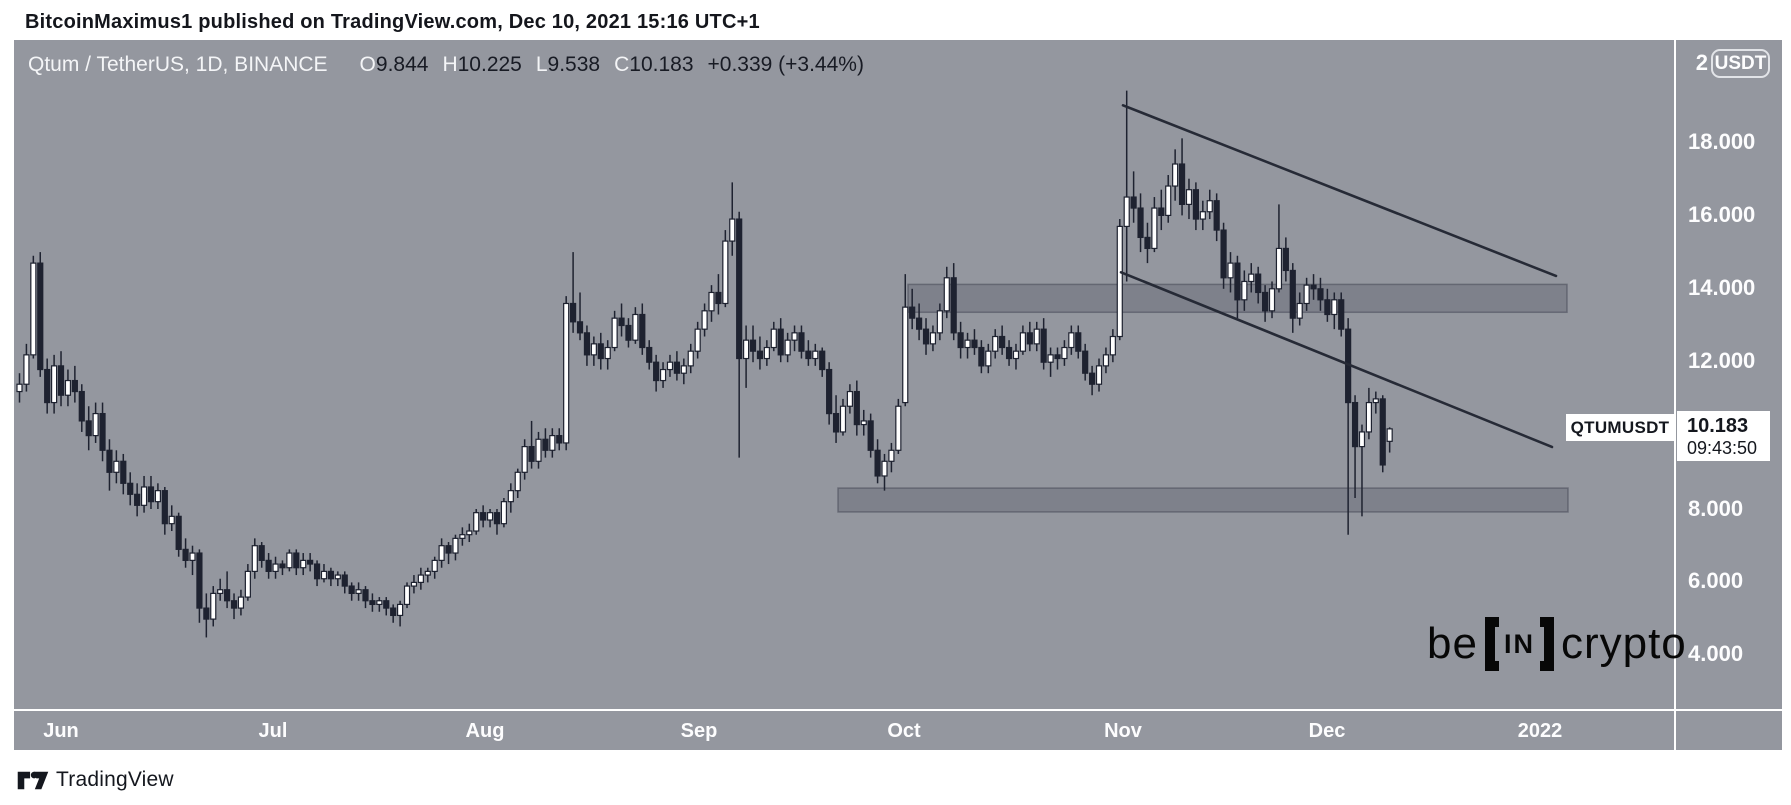 The width and height of the screenshot is (1791, 805). I want to click on bar-countdown: 09:43:50, so click(1722, 448).